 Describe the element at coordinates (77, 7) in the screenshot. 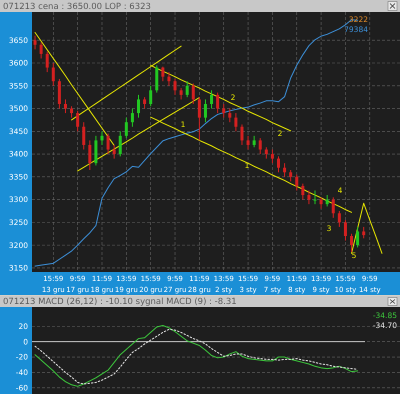

I see `chart-title: 071213 cena : 3650.00 LOP : 6323` at that location.